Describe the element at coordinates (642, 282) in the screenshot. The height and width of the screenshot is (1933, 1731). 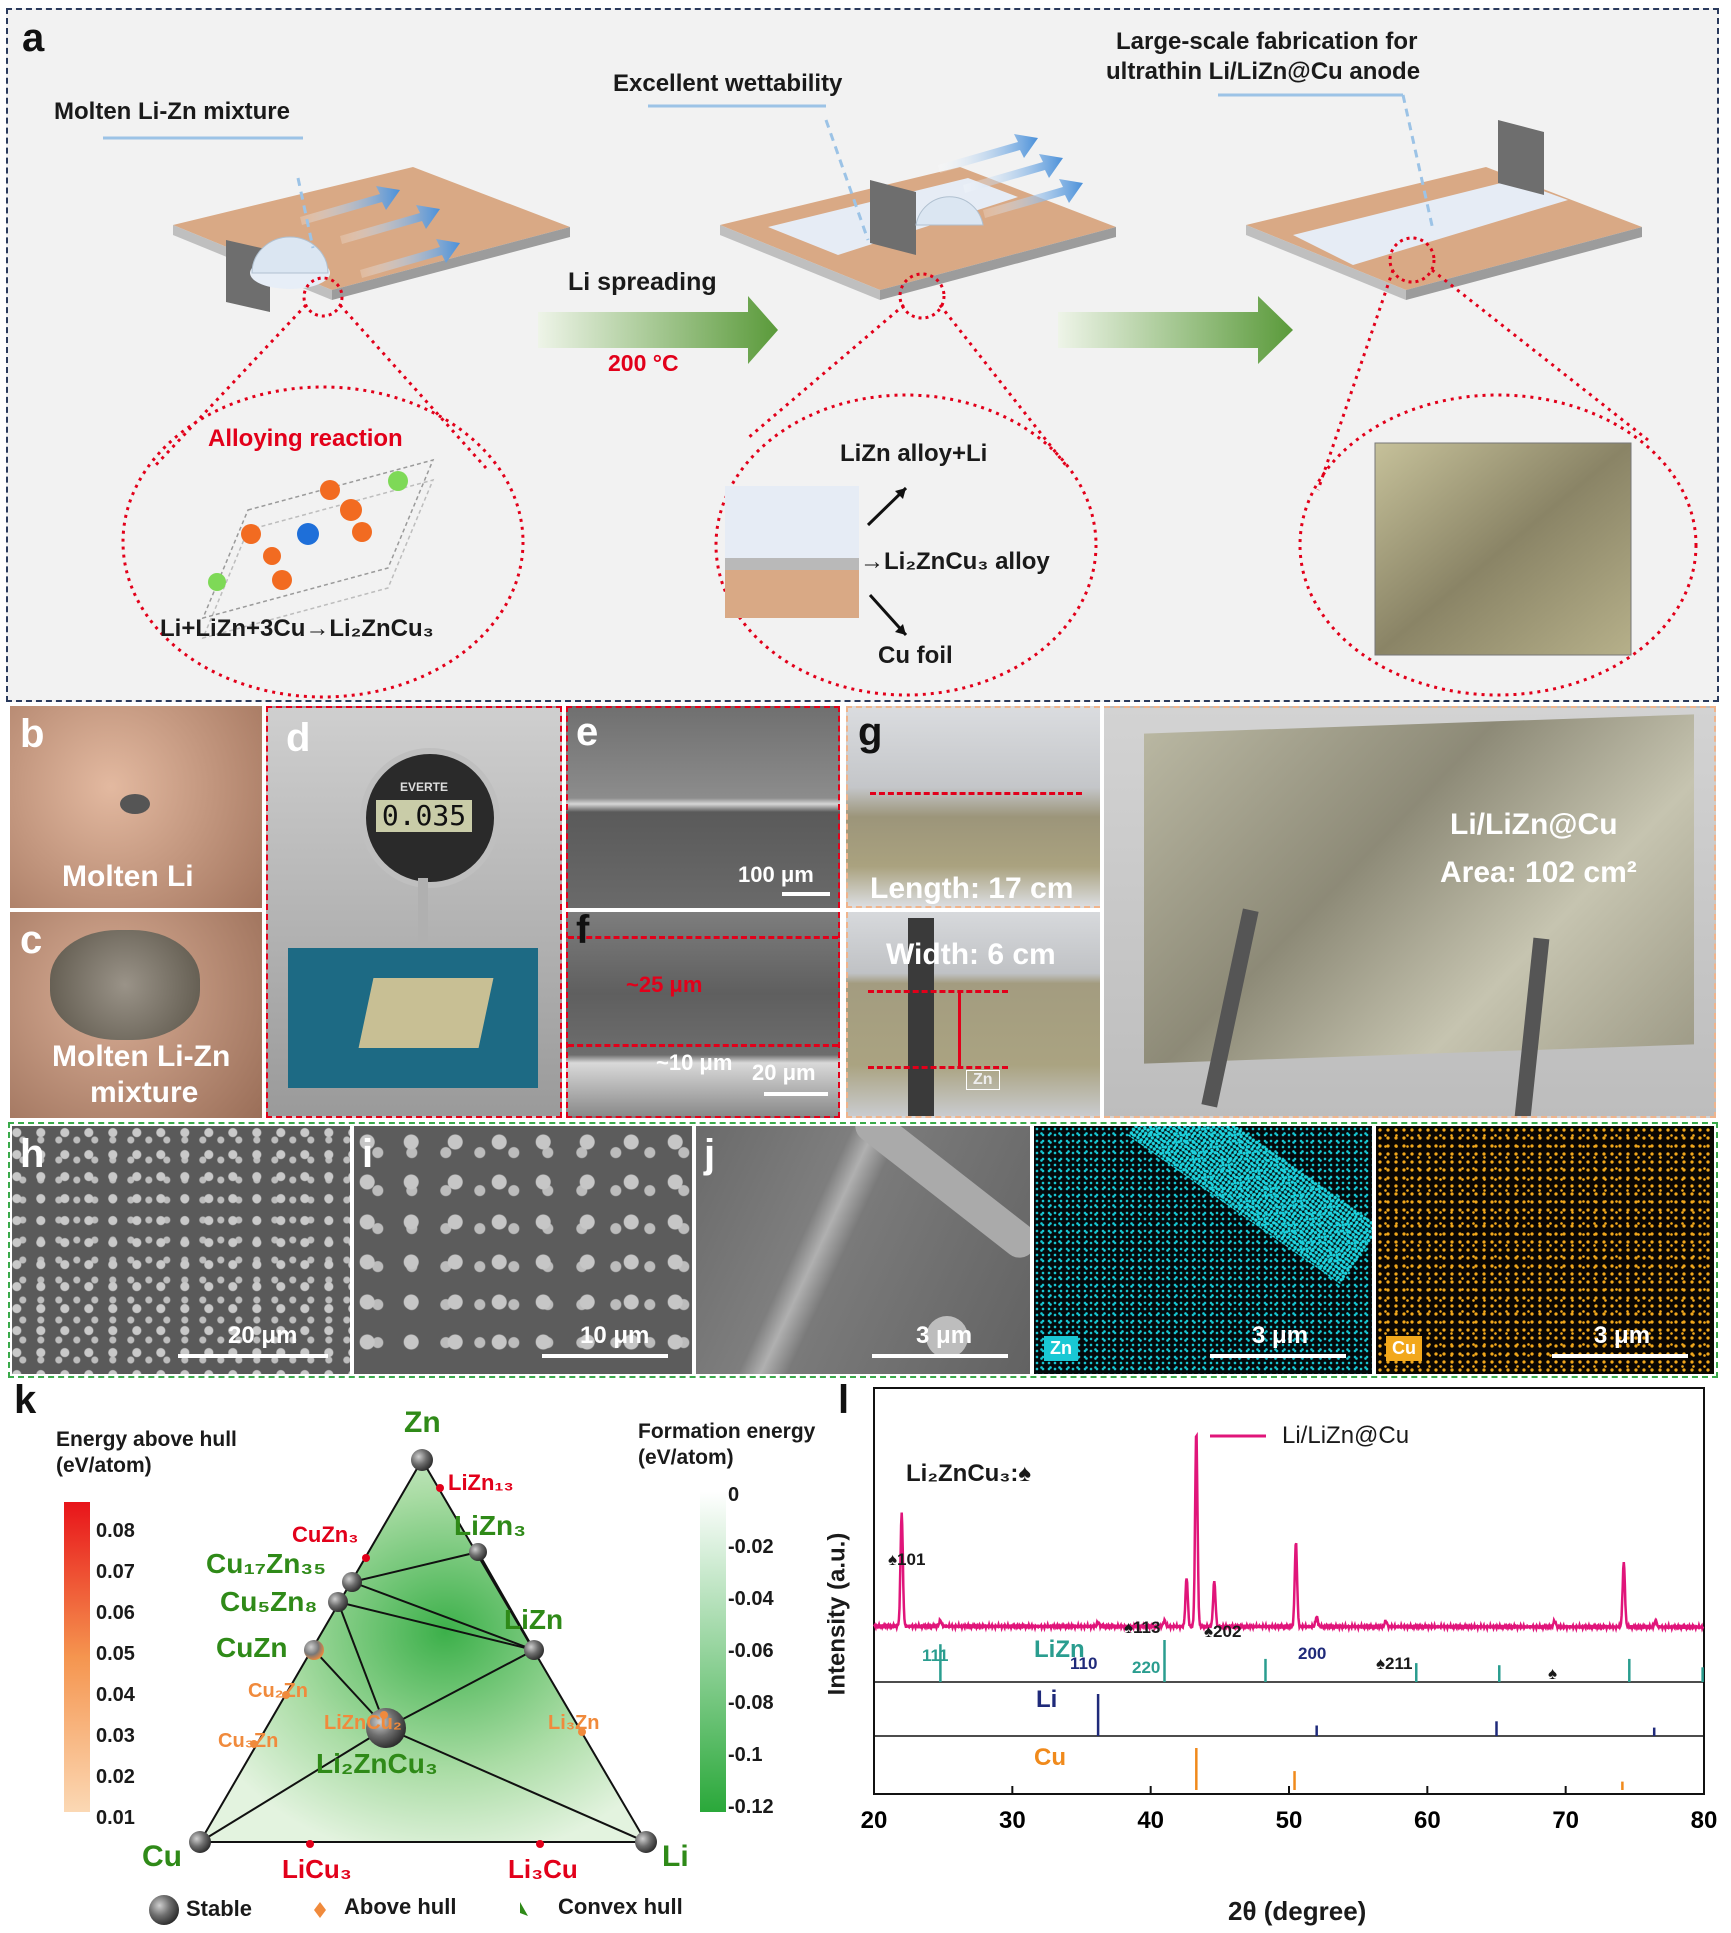
I see `spreading-label: Li spreading` at that location.